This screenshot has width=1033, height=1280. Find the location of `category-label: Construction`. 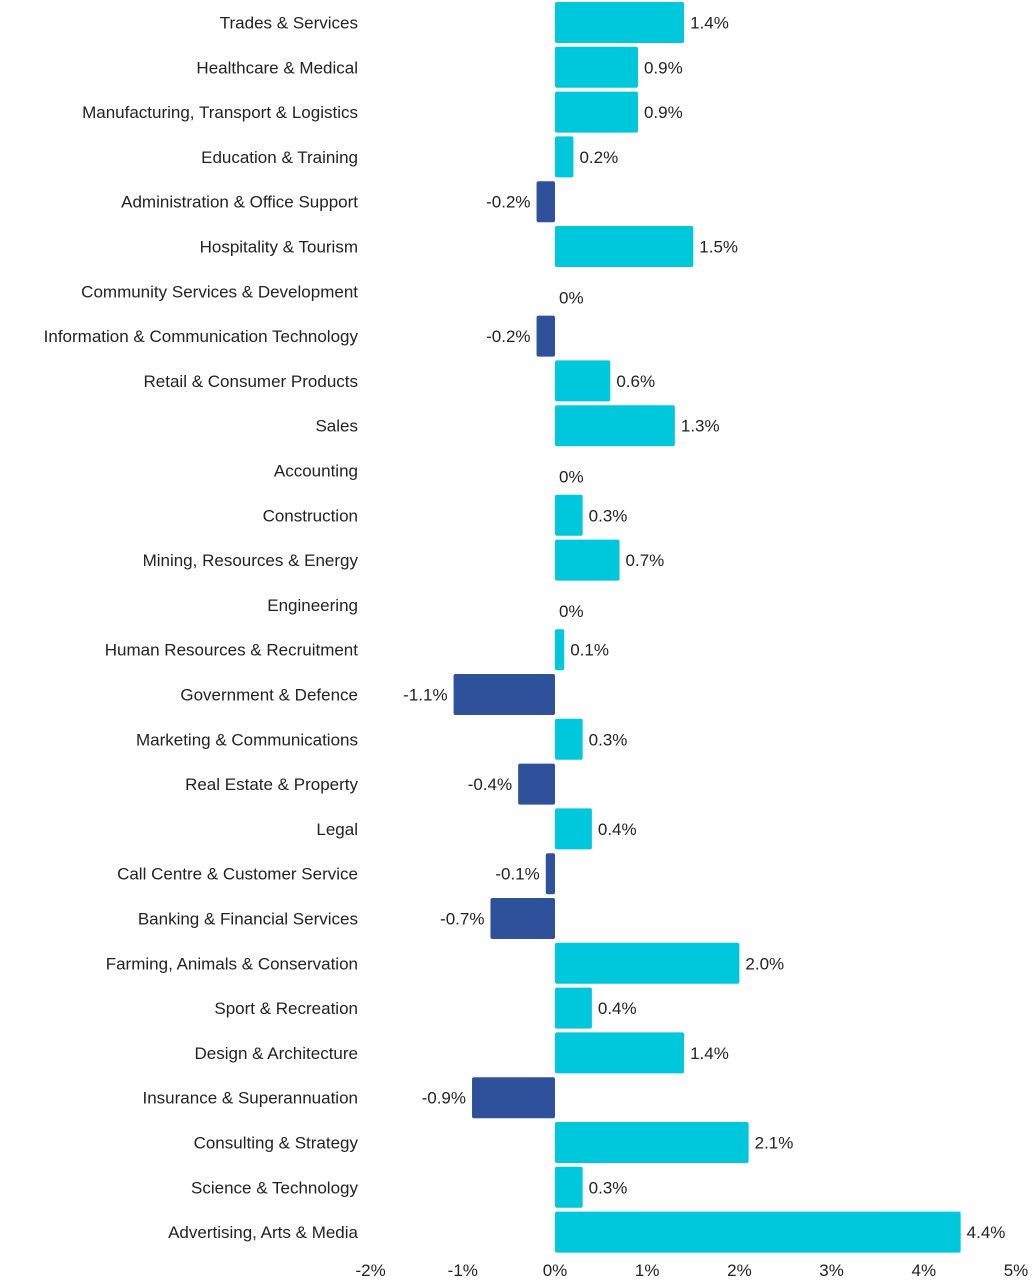

category-label: Construction is located at coordinates (310, 515).